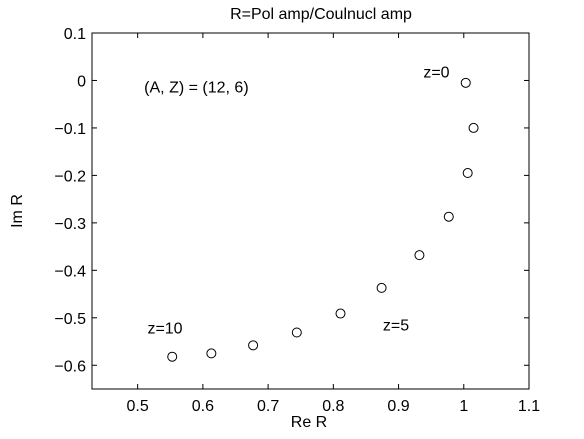  Describe the element at coordinates (70, 271) in the screenshot. I see `y-tick-label: −0.4` at that location.